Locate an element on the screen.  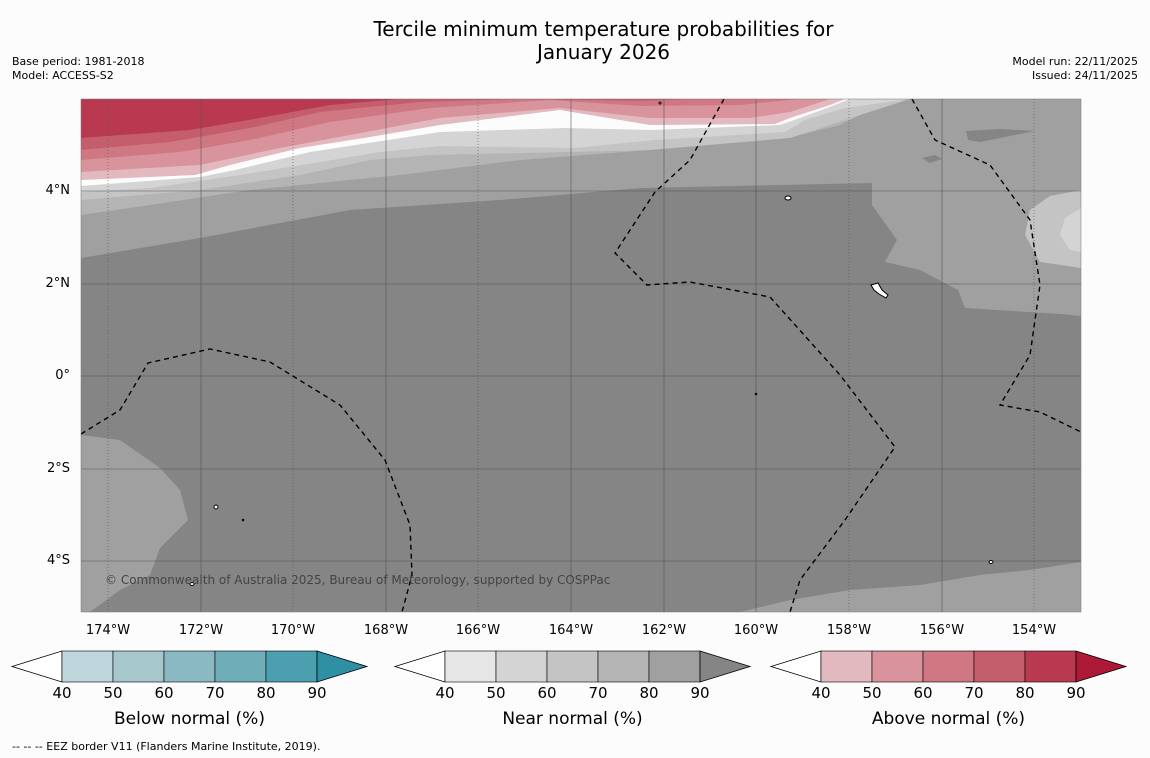
cb-above-tick: 70 is located at coordinates (974, 693).